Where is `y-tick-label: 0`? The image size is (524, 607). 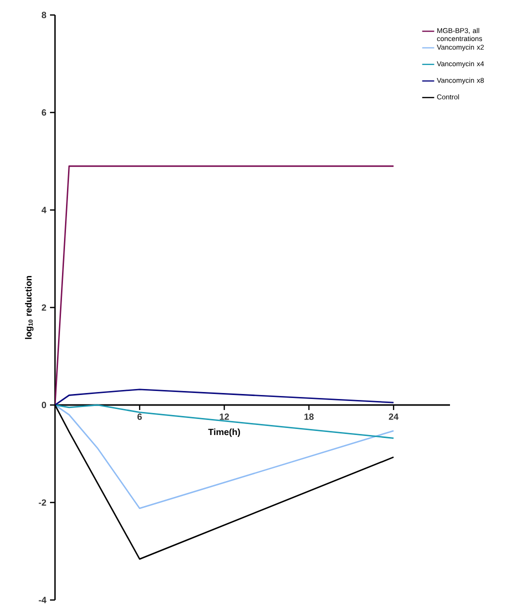
y-tick-label: 0 is located at coordinates (44, 405).